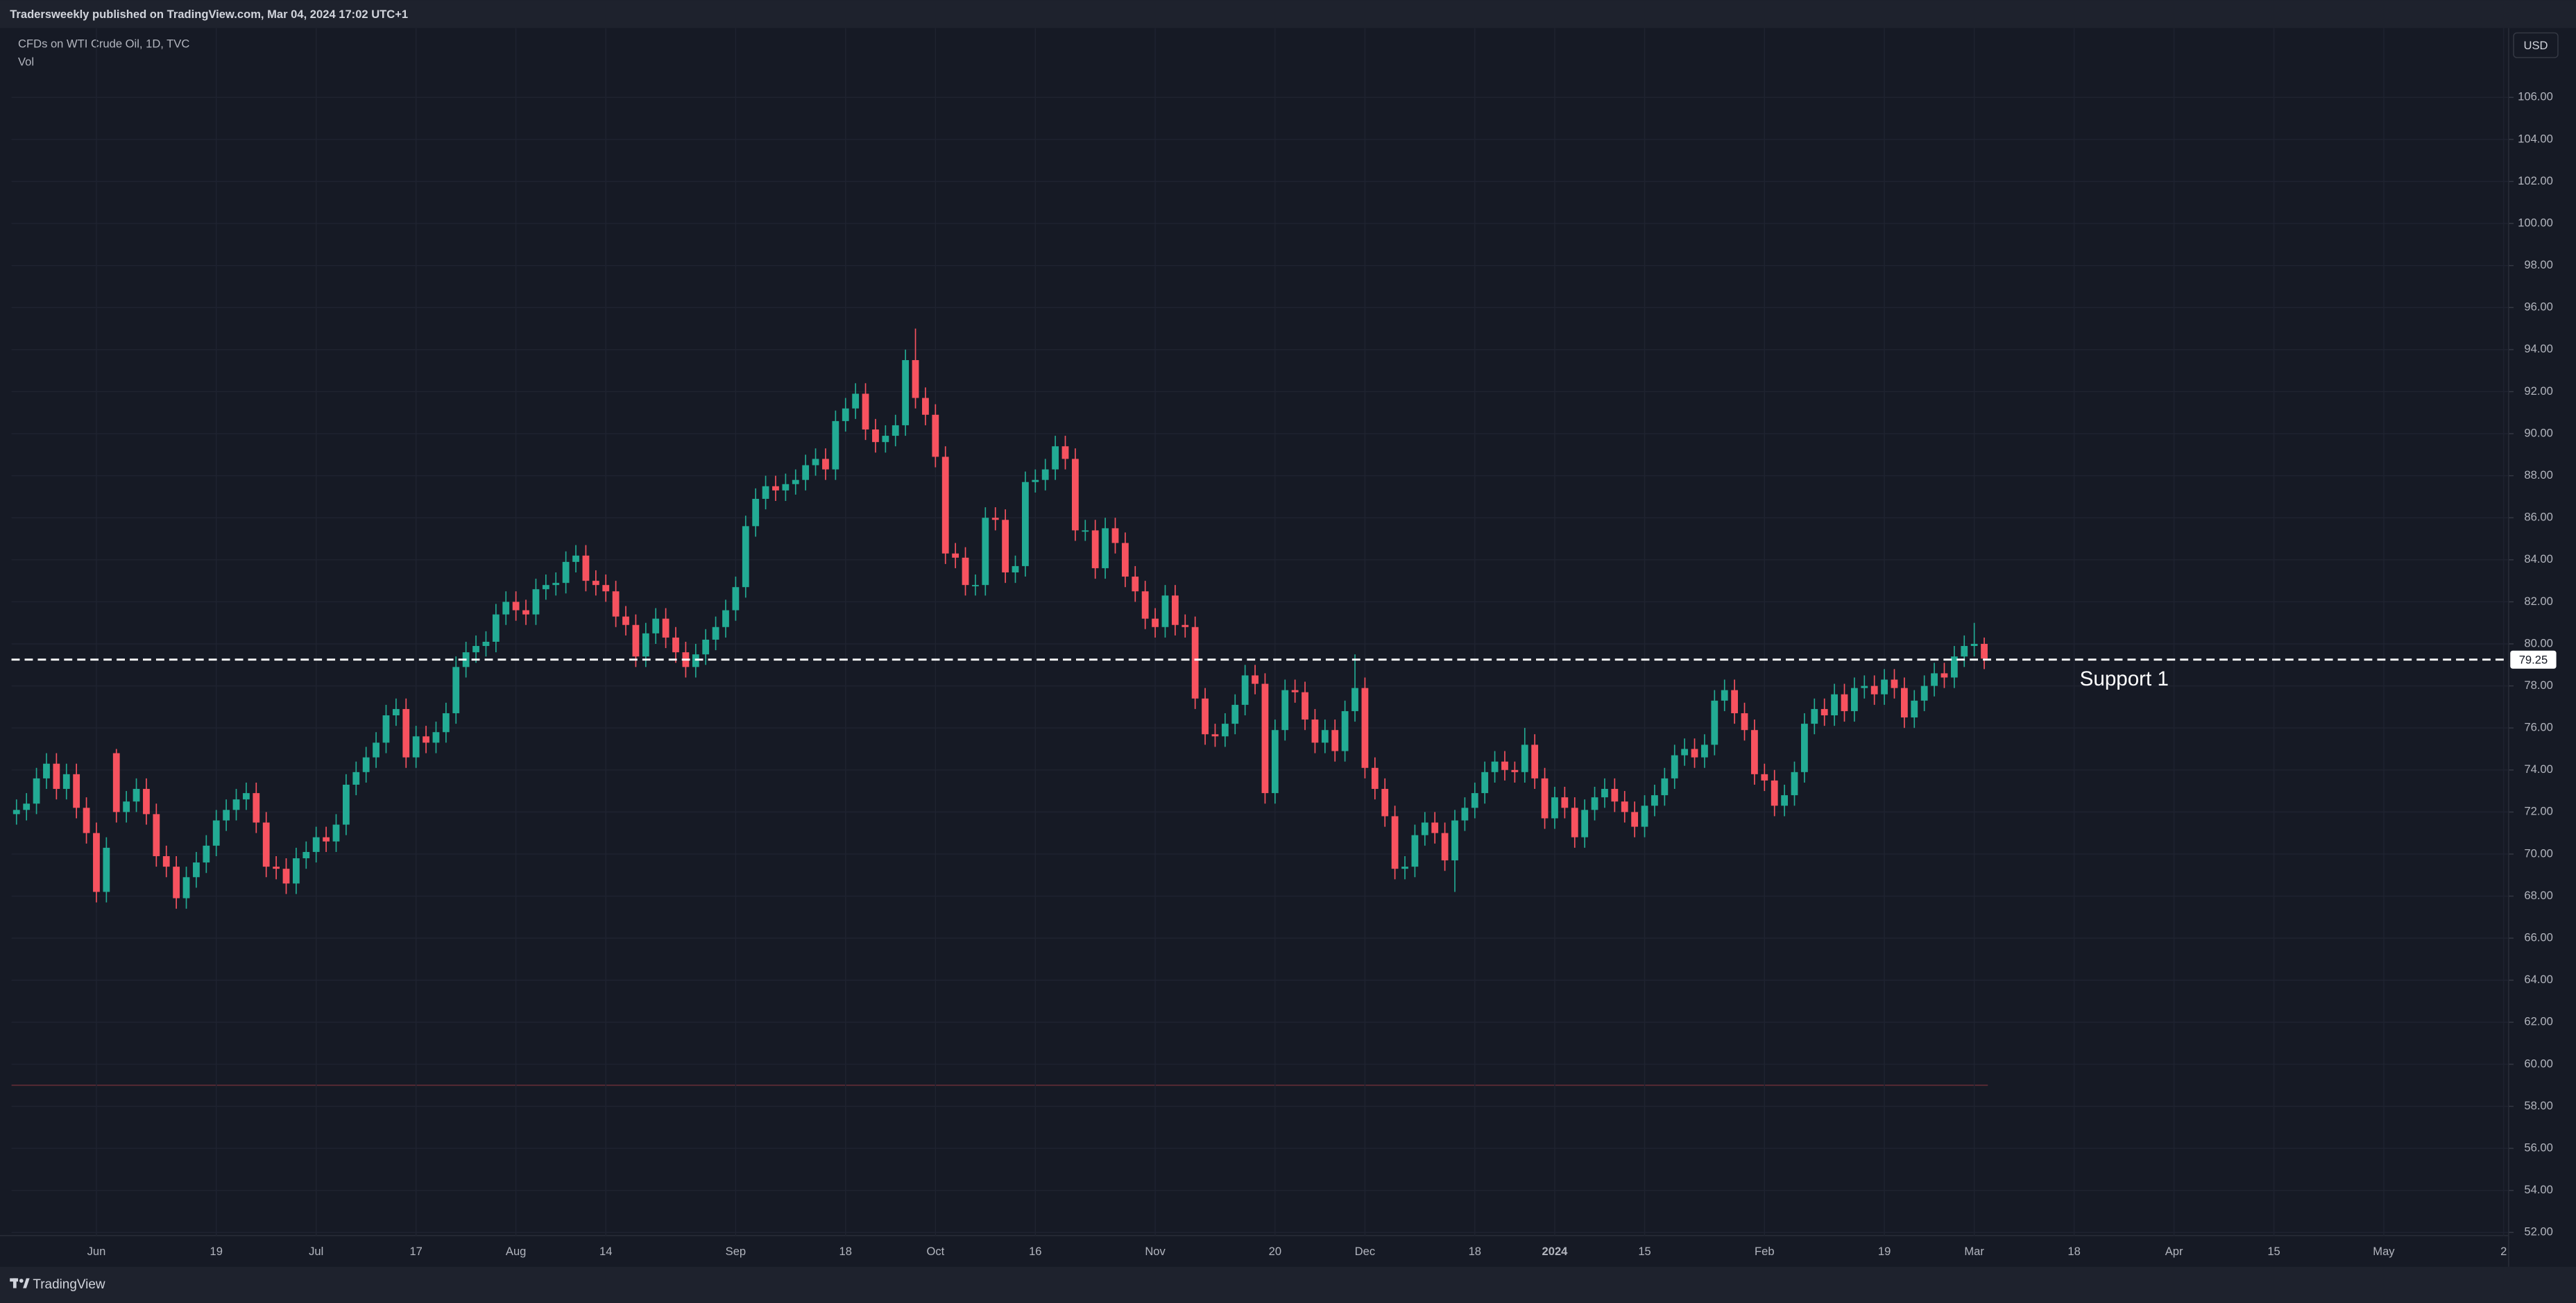 The width and height of the screenshot is (2576, 1303). I want to click on y-tick-label: 70.00, so click(2538, 853).